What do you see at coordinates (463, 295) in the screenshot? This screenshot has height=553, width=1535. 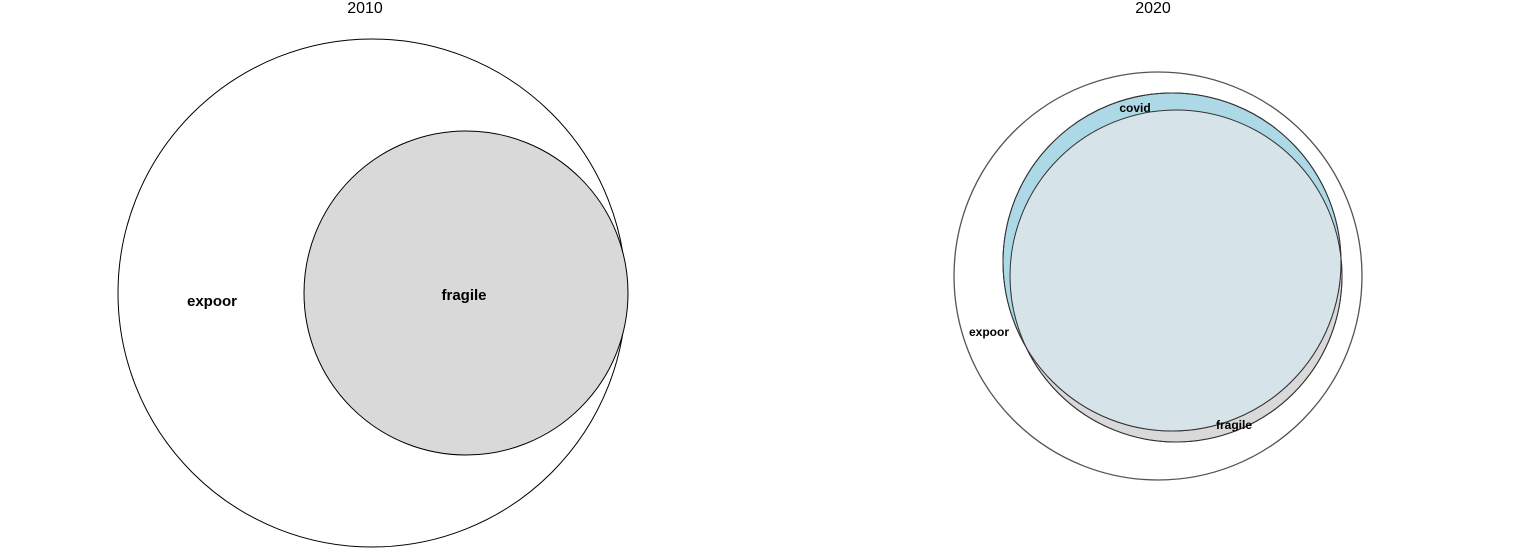 I see `set-label-fragile-2010: fragile` at bounding box center [463, 295].